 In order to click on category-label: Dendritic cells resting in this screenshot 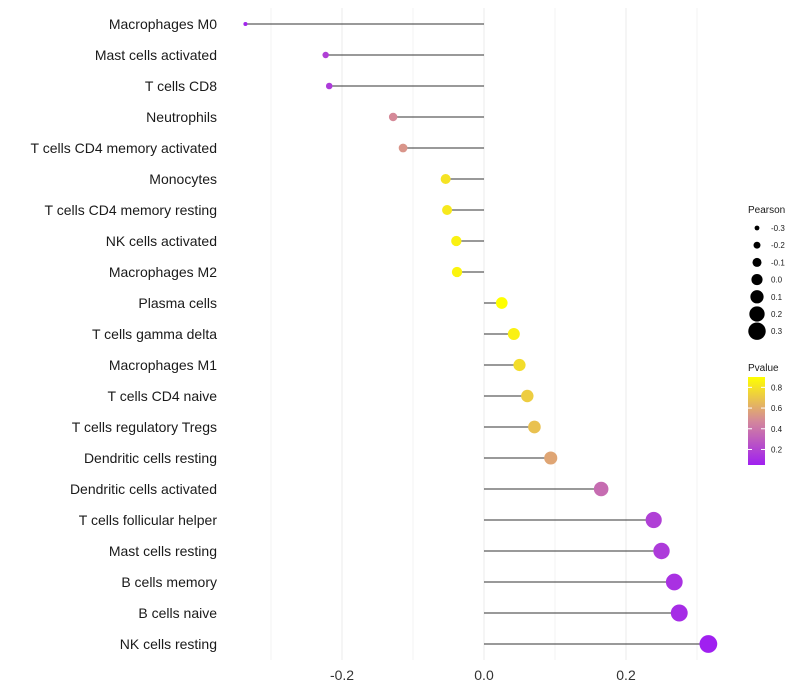, I will do `click(150, 458)`.